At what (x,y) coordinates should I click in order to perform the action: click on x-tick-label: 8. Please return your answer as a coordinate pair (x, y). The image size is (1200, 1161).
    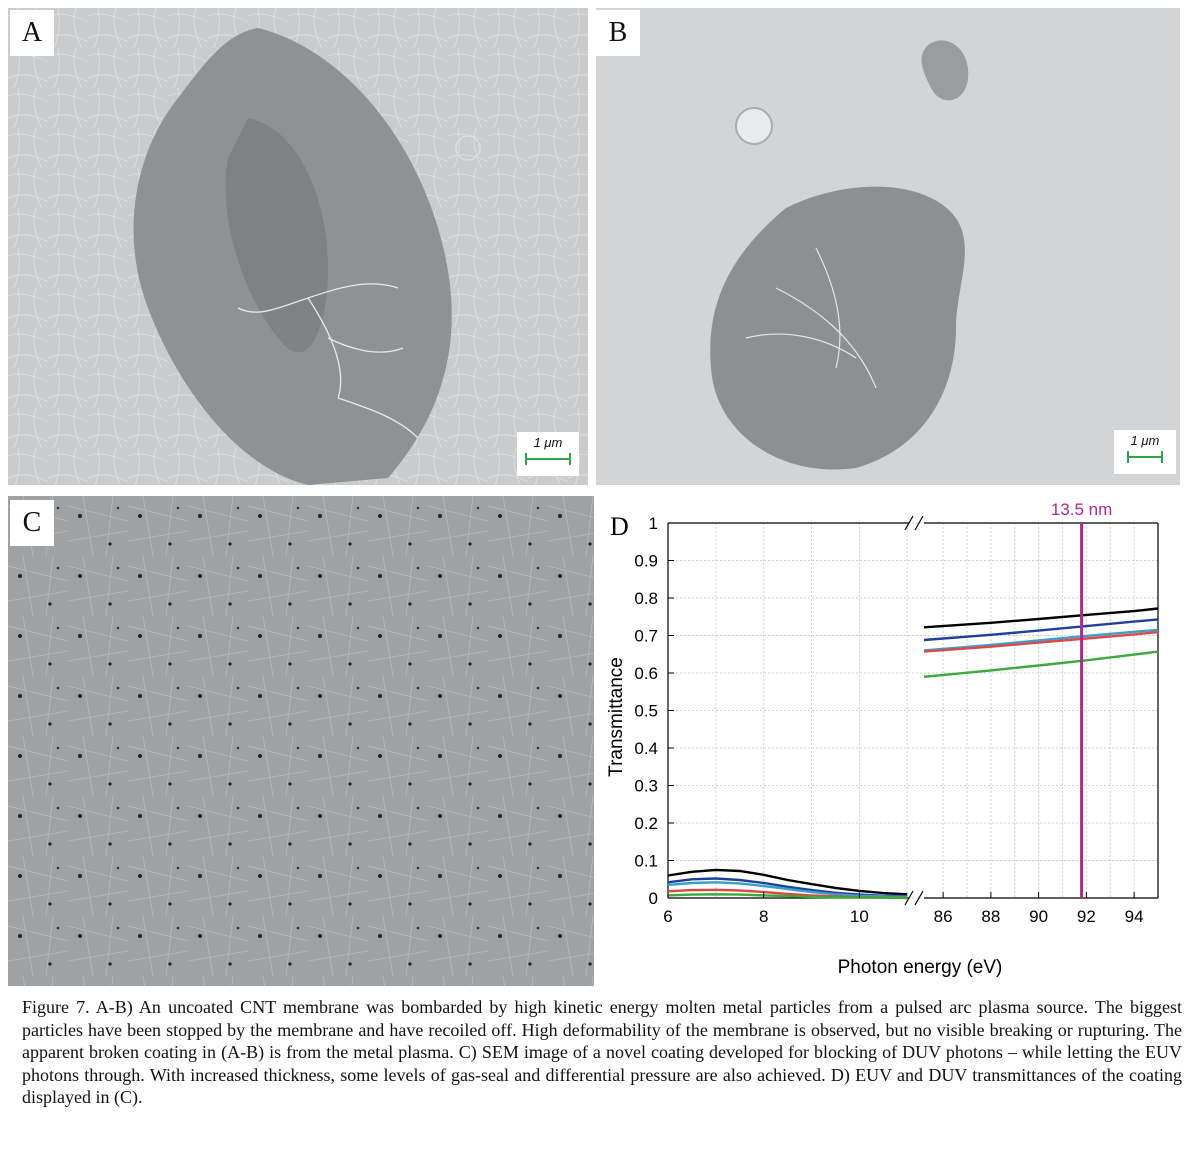
    Looking at the image, I should click on (763, 916).